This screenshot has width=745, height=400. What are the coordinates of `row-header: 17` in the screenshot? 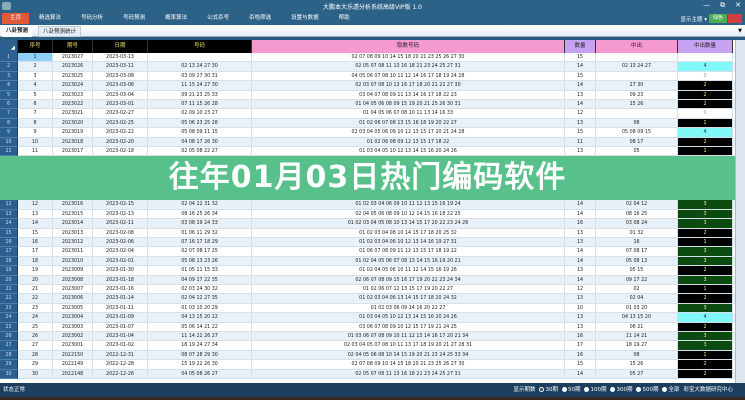 It's located at (9, 252).